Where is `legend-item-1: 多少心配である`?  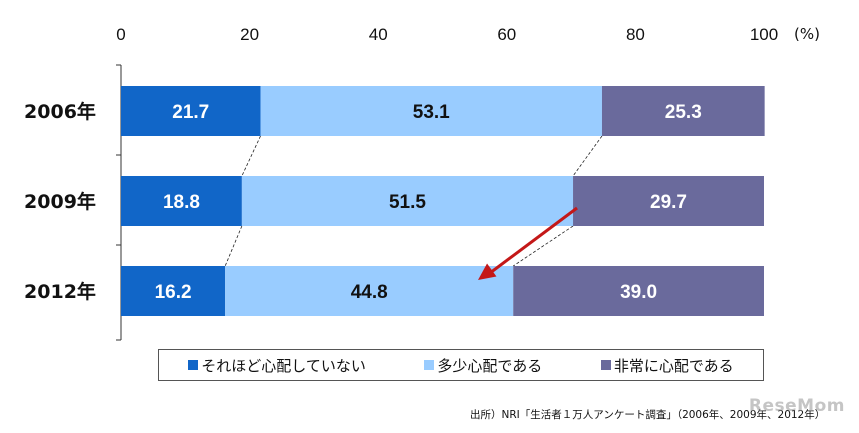 legend-item-1: 多少心配である is located at coordinates (483, 365).